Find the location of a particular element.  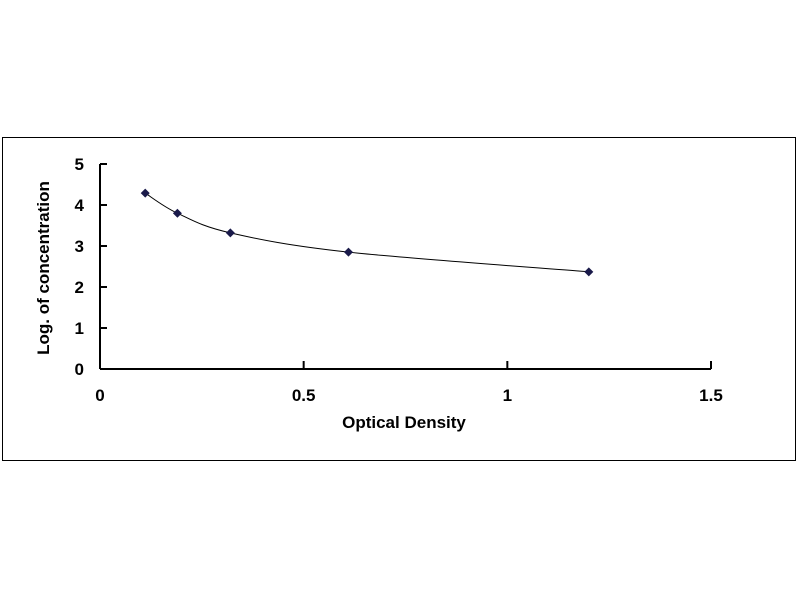

y-tick-label: 5 is located at coordinates (79, 164).